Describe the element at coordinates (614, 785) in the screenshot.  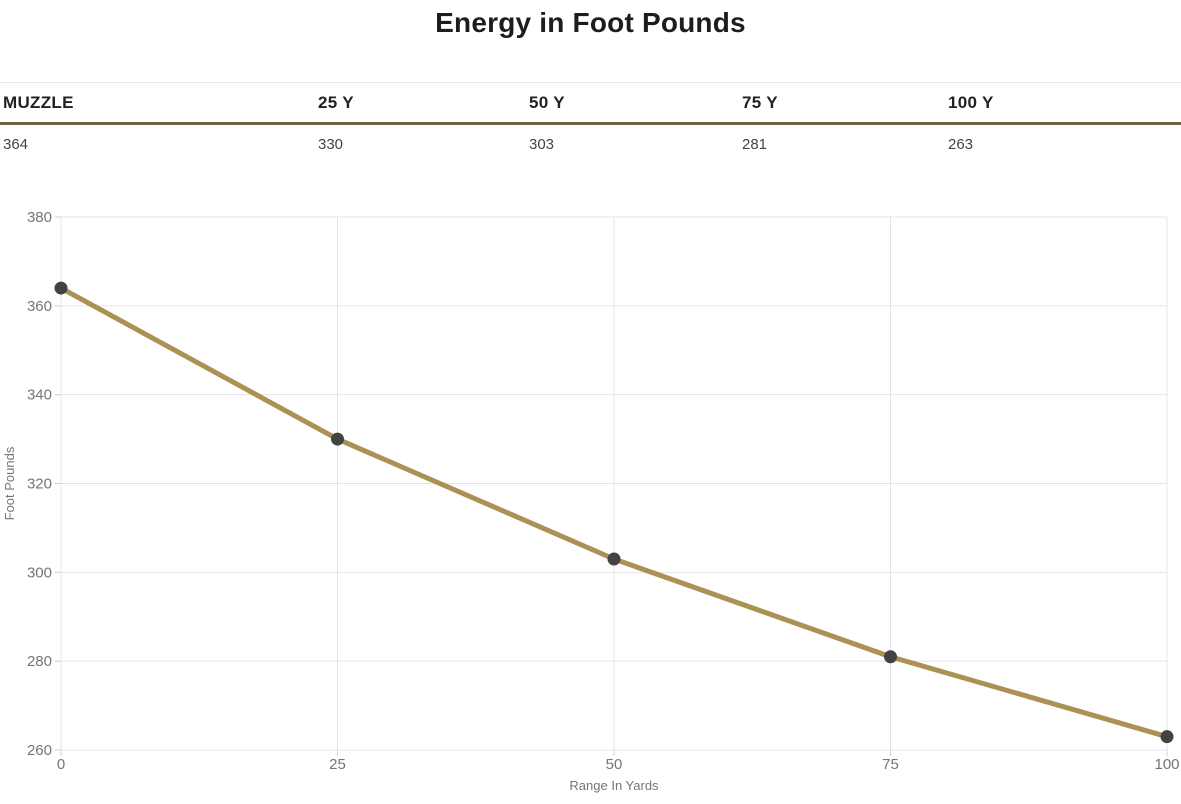
I see `x-axis-title: Range In Yards` at that location.